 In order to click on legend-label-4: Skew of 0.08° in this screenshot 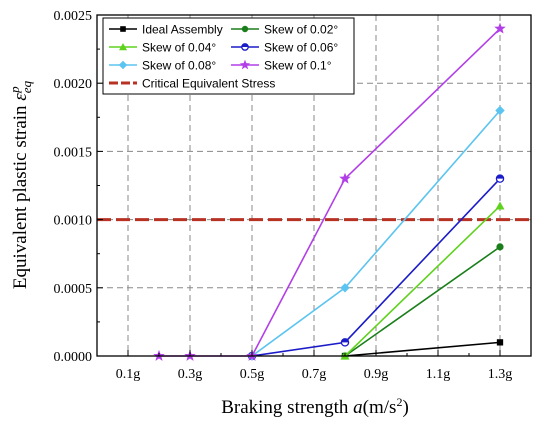, I will do `click(179, 66)`.